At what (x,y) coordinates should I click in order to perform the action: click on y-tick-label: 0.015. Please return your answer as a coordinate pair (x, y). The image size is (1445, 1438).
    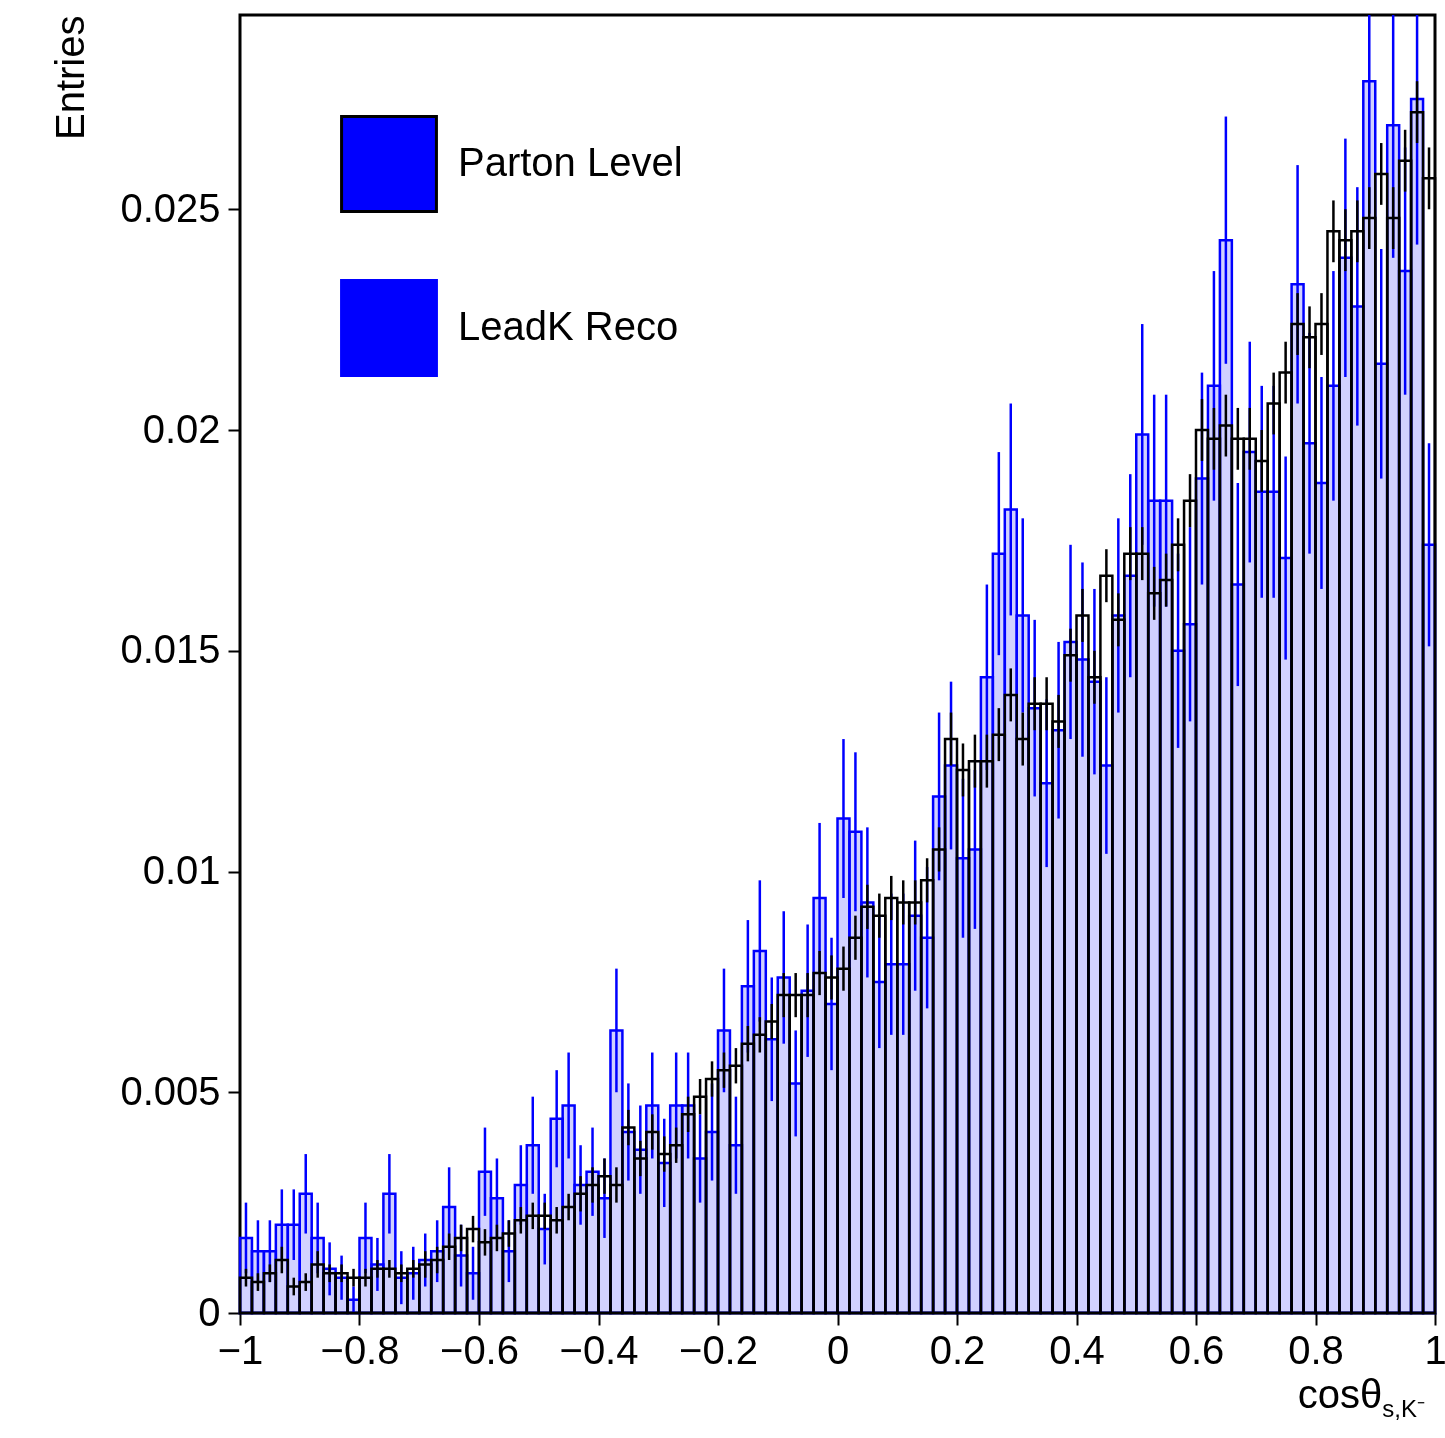
    Looking at the image, I should click on (170, 649).